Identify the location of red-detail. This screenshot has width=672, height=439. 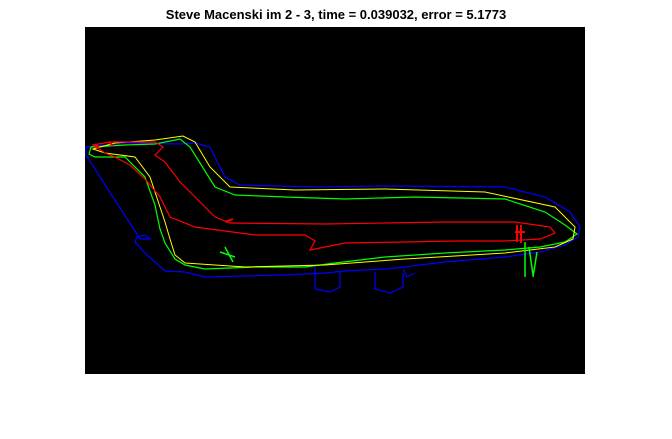
(309, 192).